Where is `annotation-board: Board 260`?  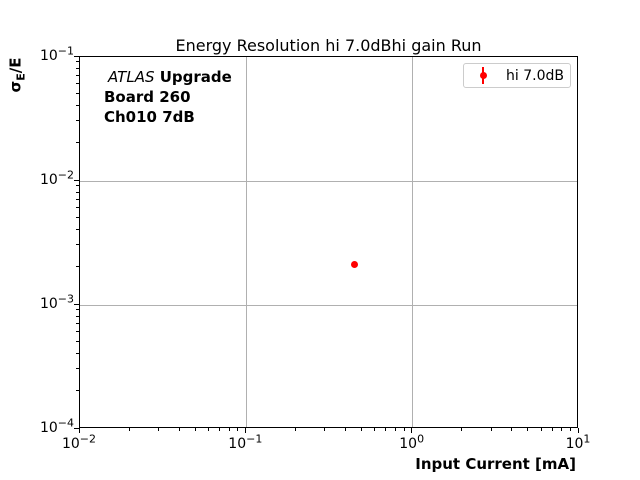 annotation-board: Board 260 is located at coordinates (147, 97).